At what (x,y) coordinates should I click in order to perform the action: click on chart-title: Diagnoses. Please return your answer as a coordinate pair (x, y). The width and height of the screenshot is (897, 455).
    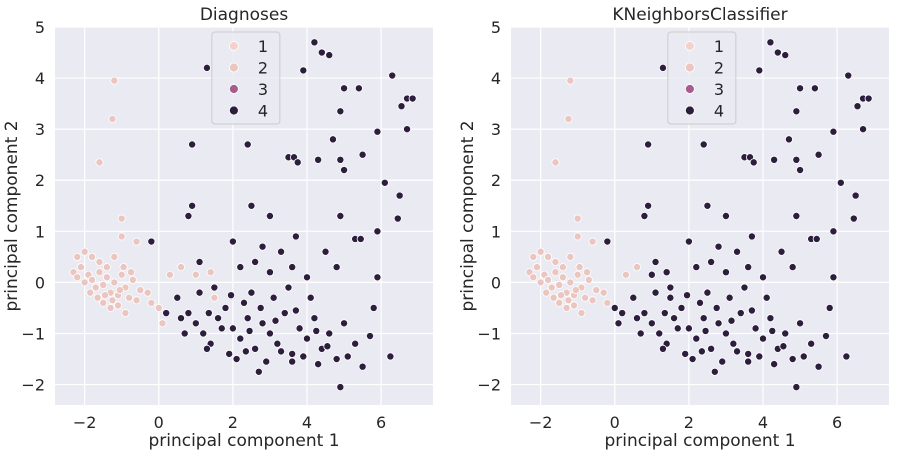
    Looking at the image, I should click on (244, 15).